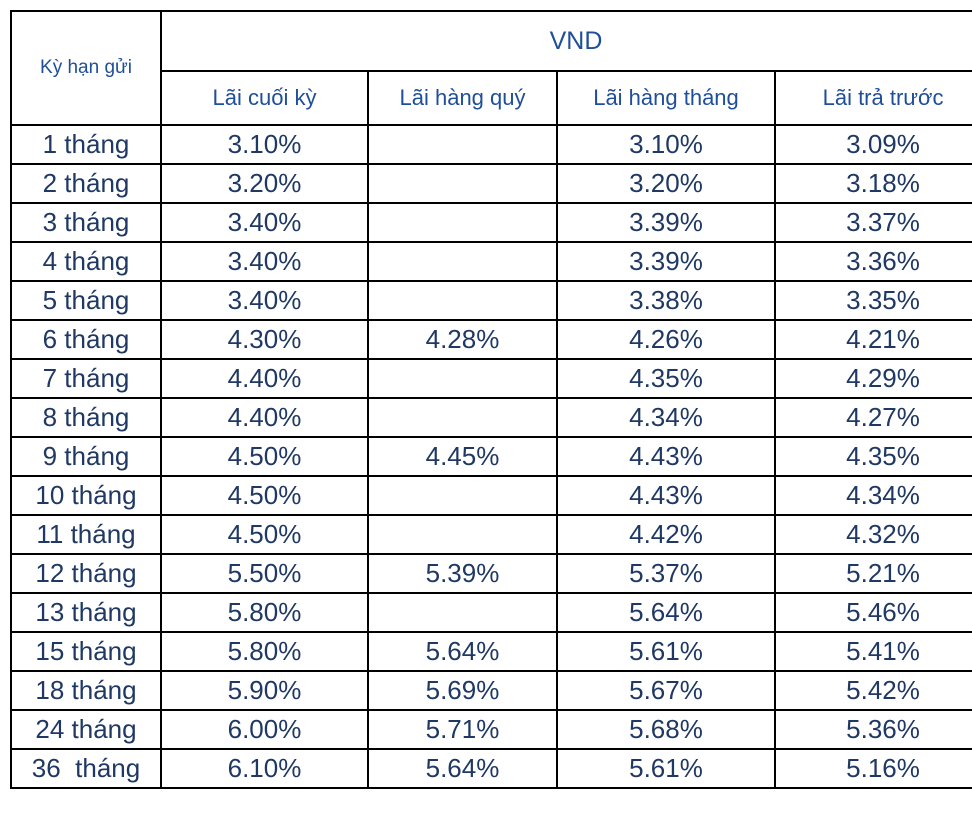  I want to click on table-row: 10 tháng 4.50% 4.43% 4.34%, so click(491, 495).